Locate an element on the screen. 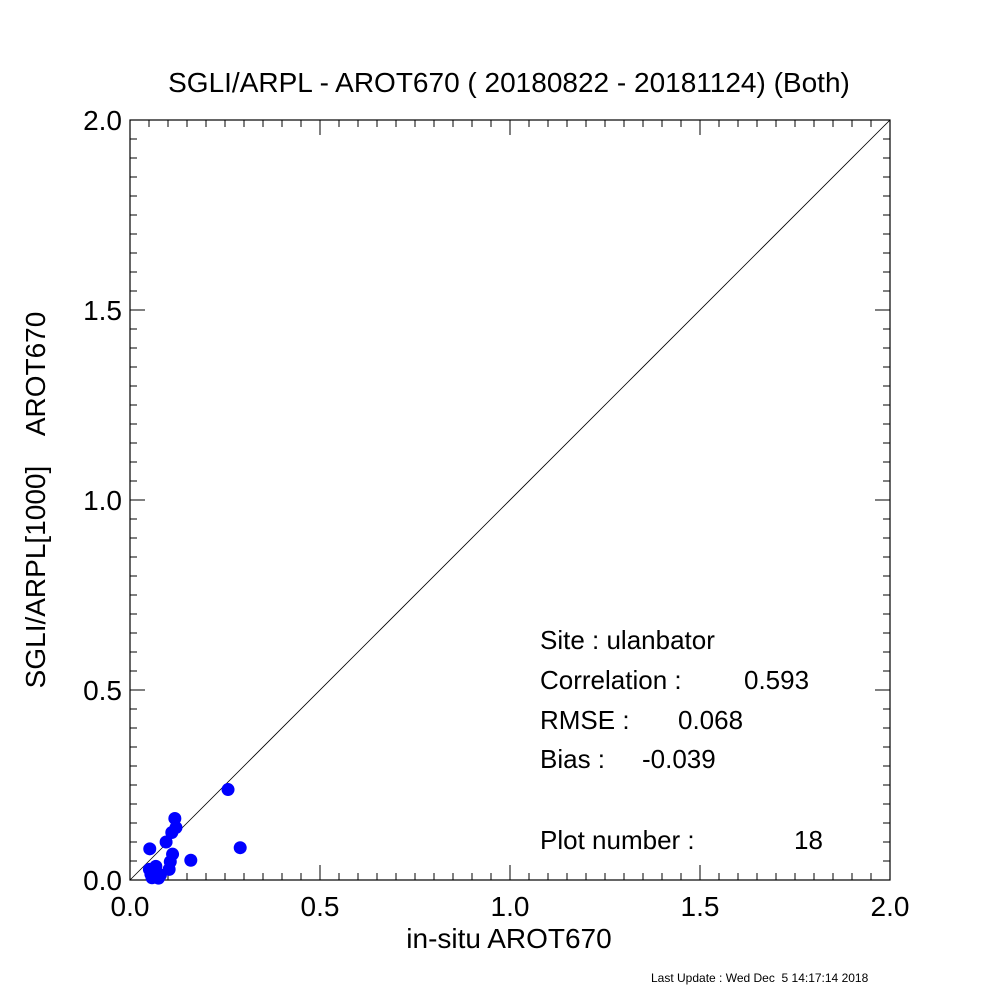  y-tick-label: 1.5 is located at coordinates (102, 310).